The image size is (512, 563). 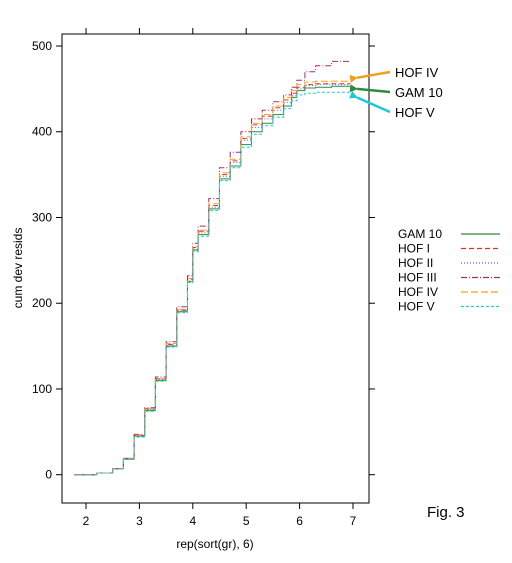 I want to click on annotation-label: HOF IV, so click(x=417, y=72).